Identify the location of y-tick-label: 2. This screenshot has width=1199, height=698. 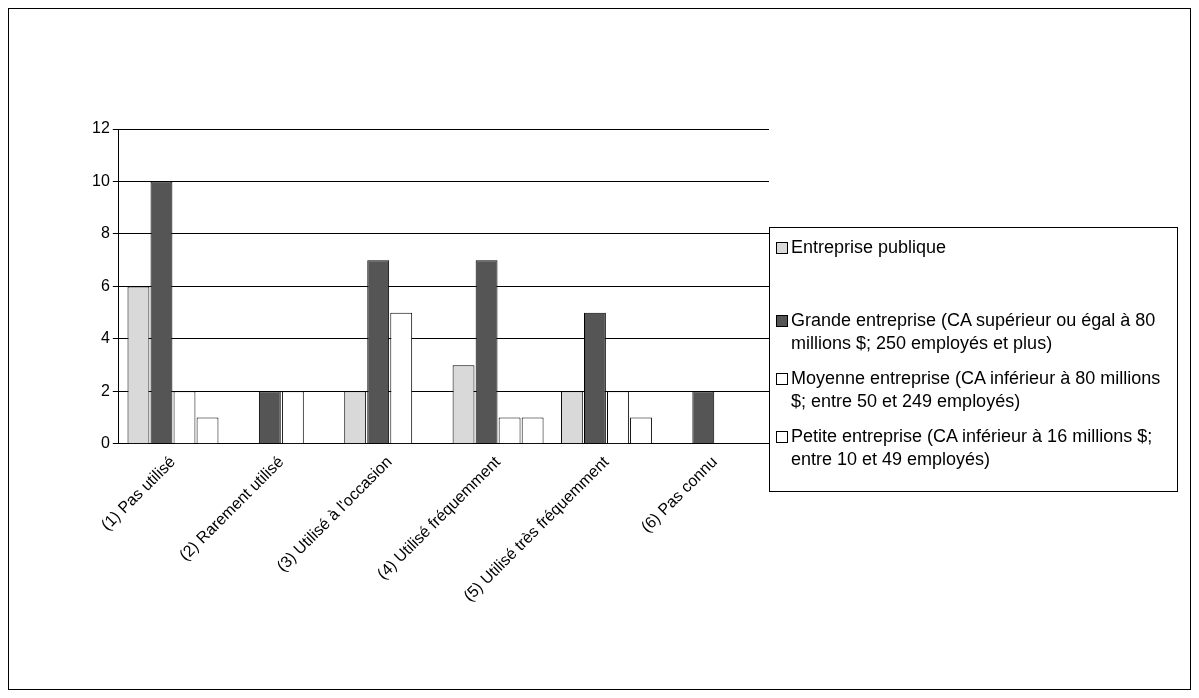
(105, 390).